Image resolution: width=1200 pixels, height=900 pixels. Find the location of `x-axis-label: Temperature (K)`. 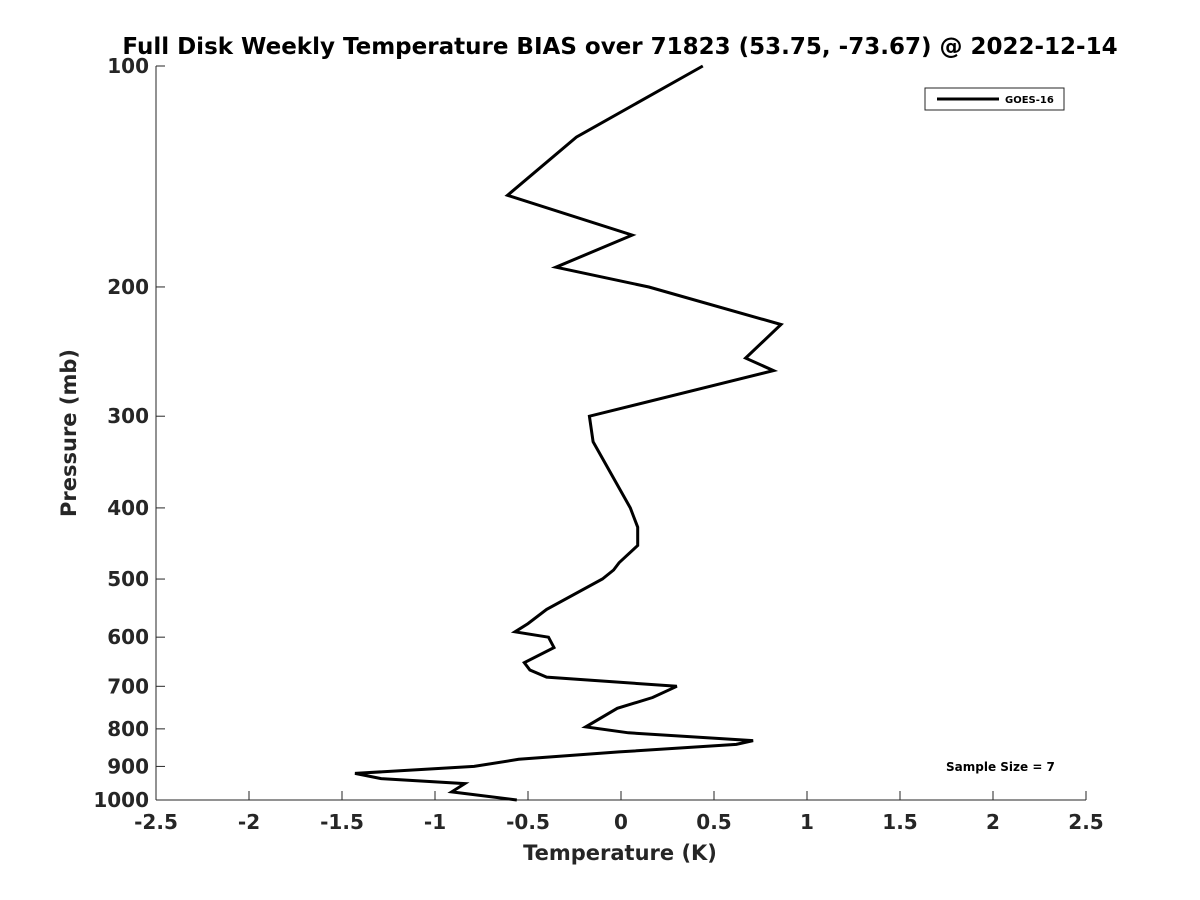

x-axis-label: Temperature (K) is located at coordinates (620, 853).